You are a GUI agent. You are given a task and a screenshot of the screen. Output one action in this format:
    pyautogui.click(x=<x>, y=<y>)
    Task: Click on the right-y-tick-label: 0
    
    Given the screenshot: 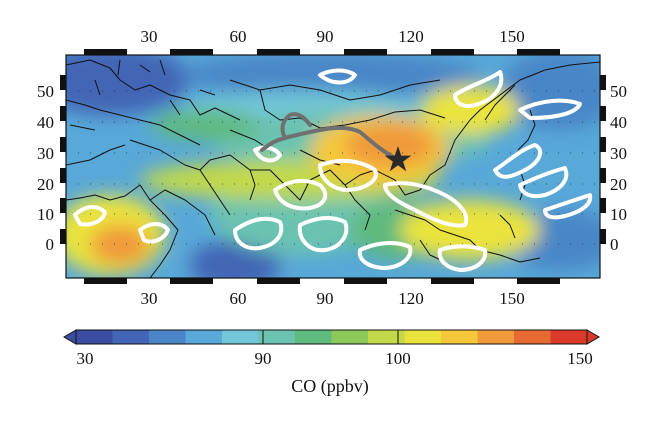 What is the action you would take?
    pyautogui.click(x=614, y=244)
    